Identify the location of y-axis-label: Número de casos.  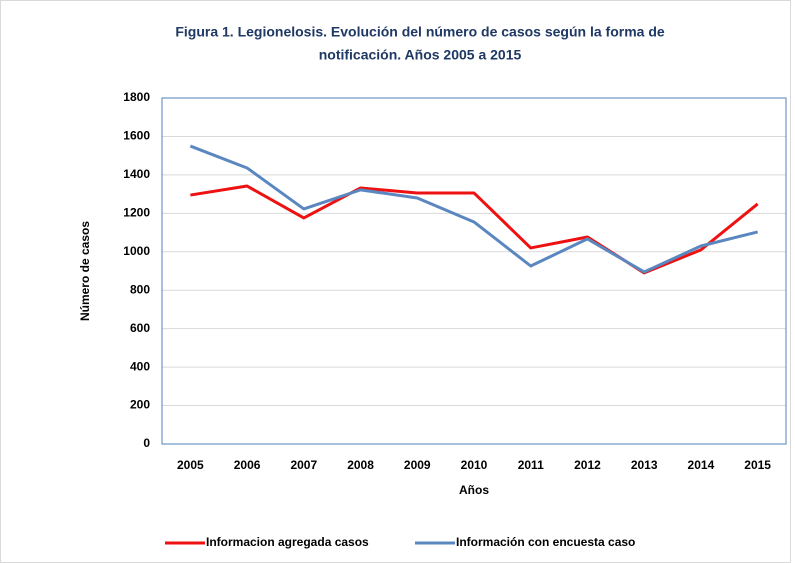
(85, 271).